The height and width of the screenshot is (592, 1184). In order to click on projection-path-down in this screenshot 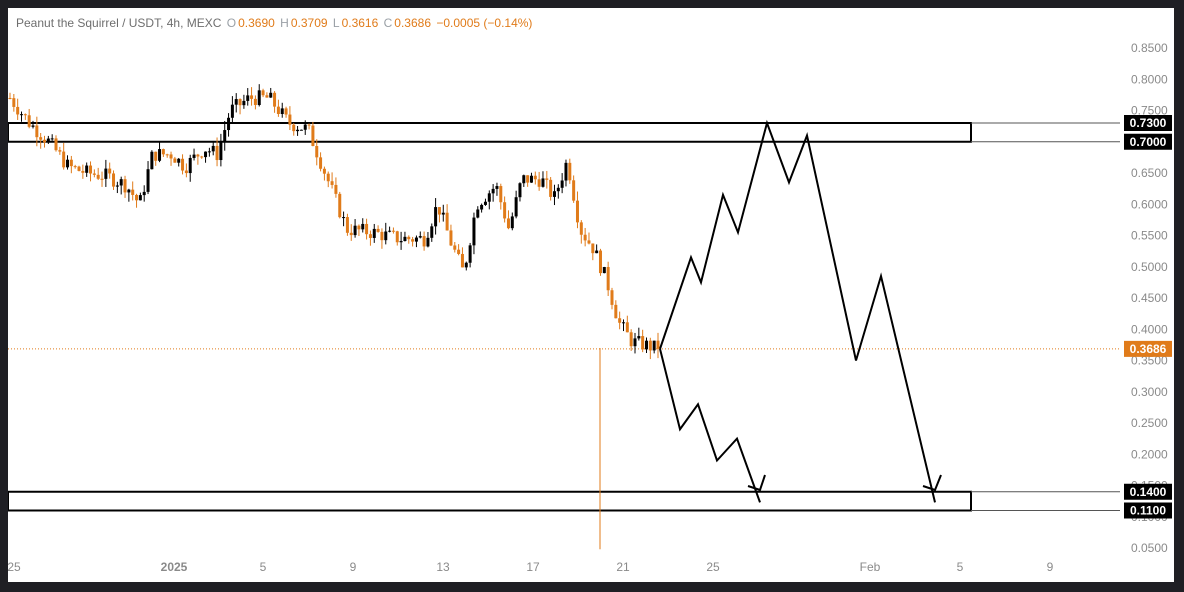, I will do `click(710, 425)`.